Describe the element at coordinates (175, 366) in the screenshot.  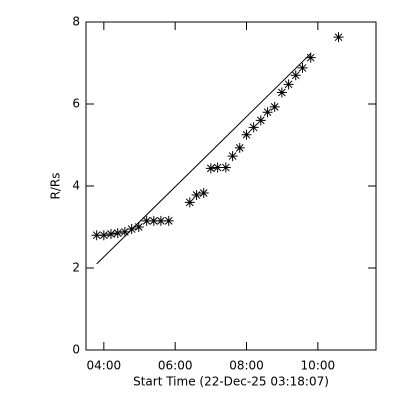
I see `x-tick-label: 06:00` at that location.